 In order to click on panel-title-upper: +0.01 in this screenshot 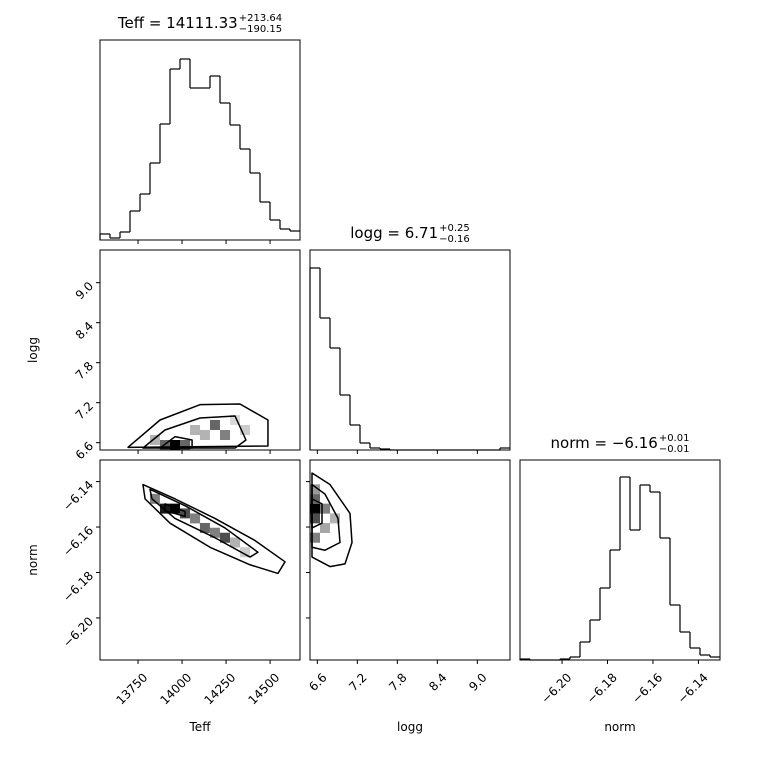, I will do `click(674, 438)`.